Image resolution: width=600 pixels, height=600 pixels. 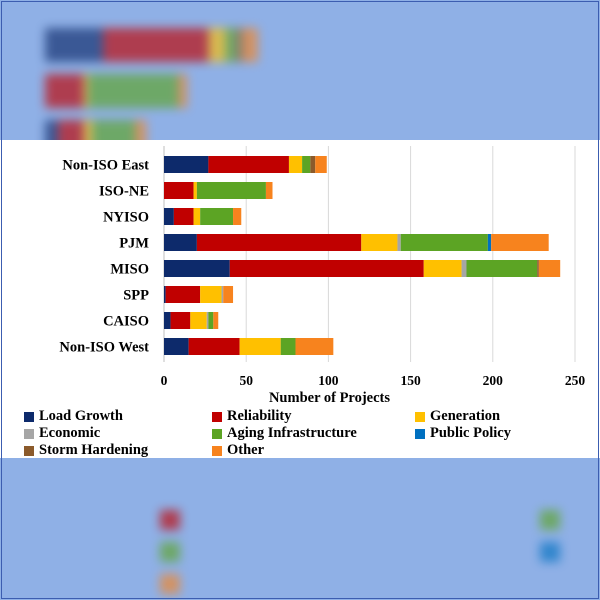 I want to click on category-label: PJM, so click(x=134, y=244).